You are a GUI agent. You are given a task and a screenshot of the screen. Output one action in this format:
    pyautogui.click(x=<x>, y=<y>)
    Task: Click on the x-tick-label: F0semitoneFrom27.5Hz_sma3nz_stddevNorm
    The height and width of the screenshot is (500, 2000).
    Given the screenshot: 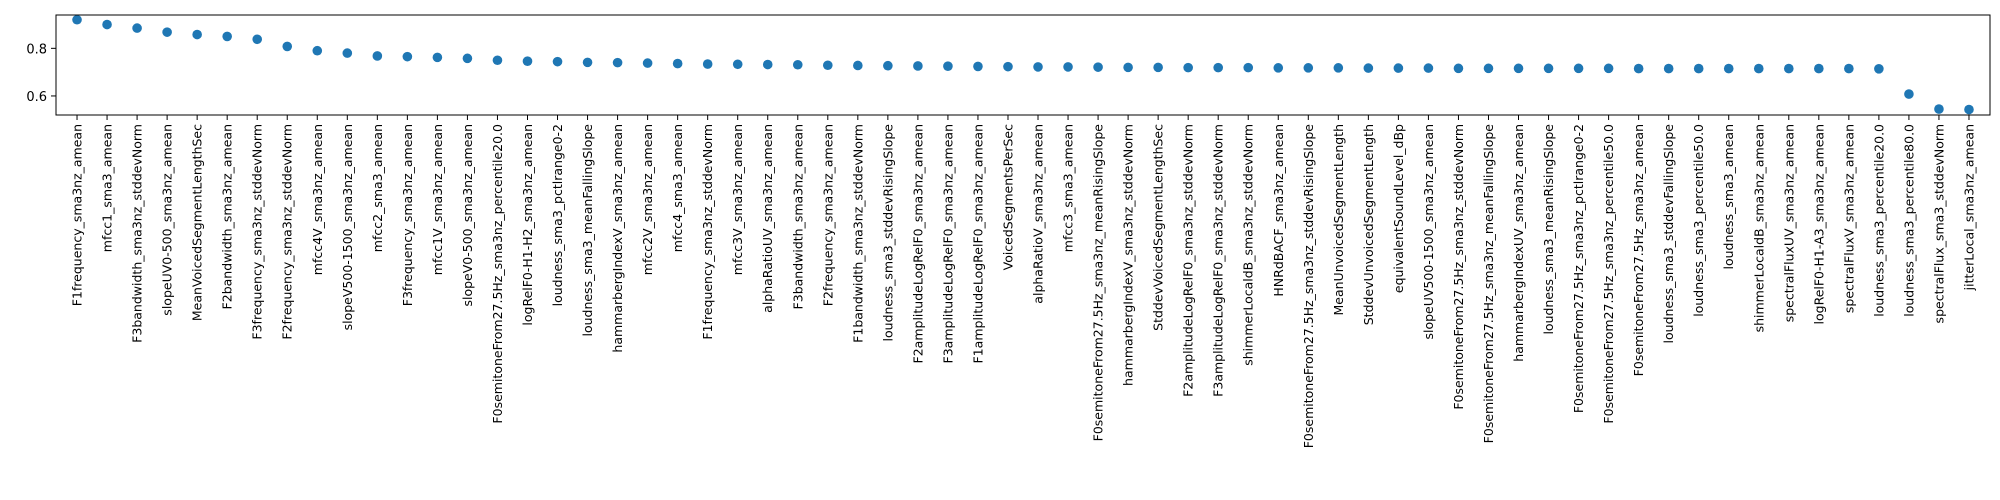 What is the action you would take?
    pyautogui.click(x=1458, y=267)
    